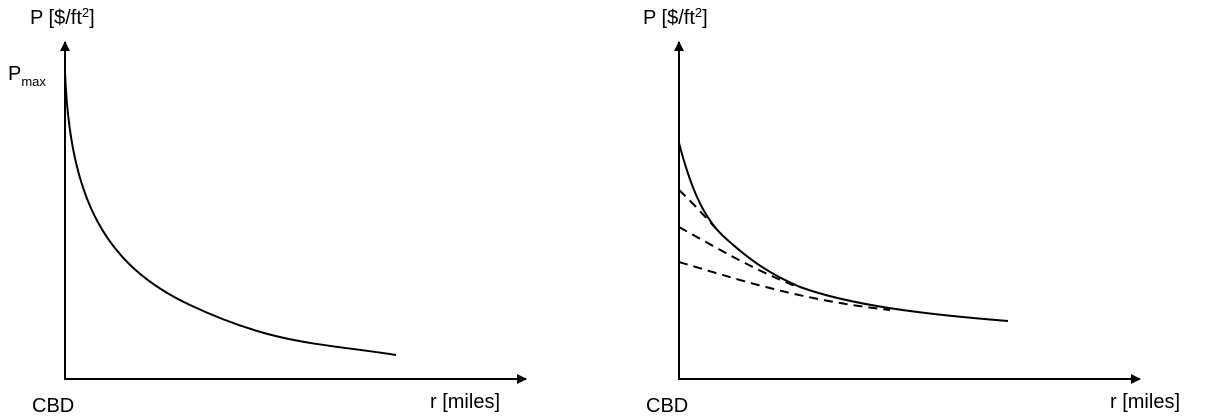 The height and width of the screenshot is (418, 1208). I want to click on max-label-base: P, so click(14, 74).